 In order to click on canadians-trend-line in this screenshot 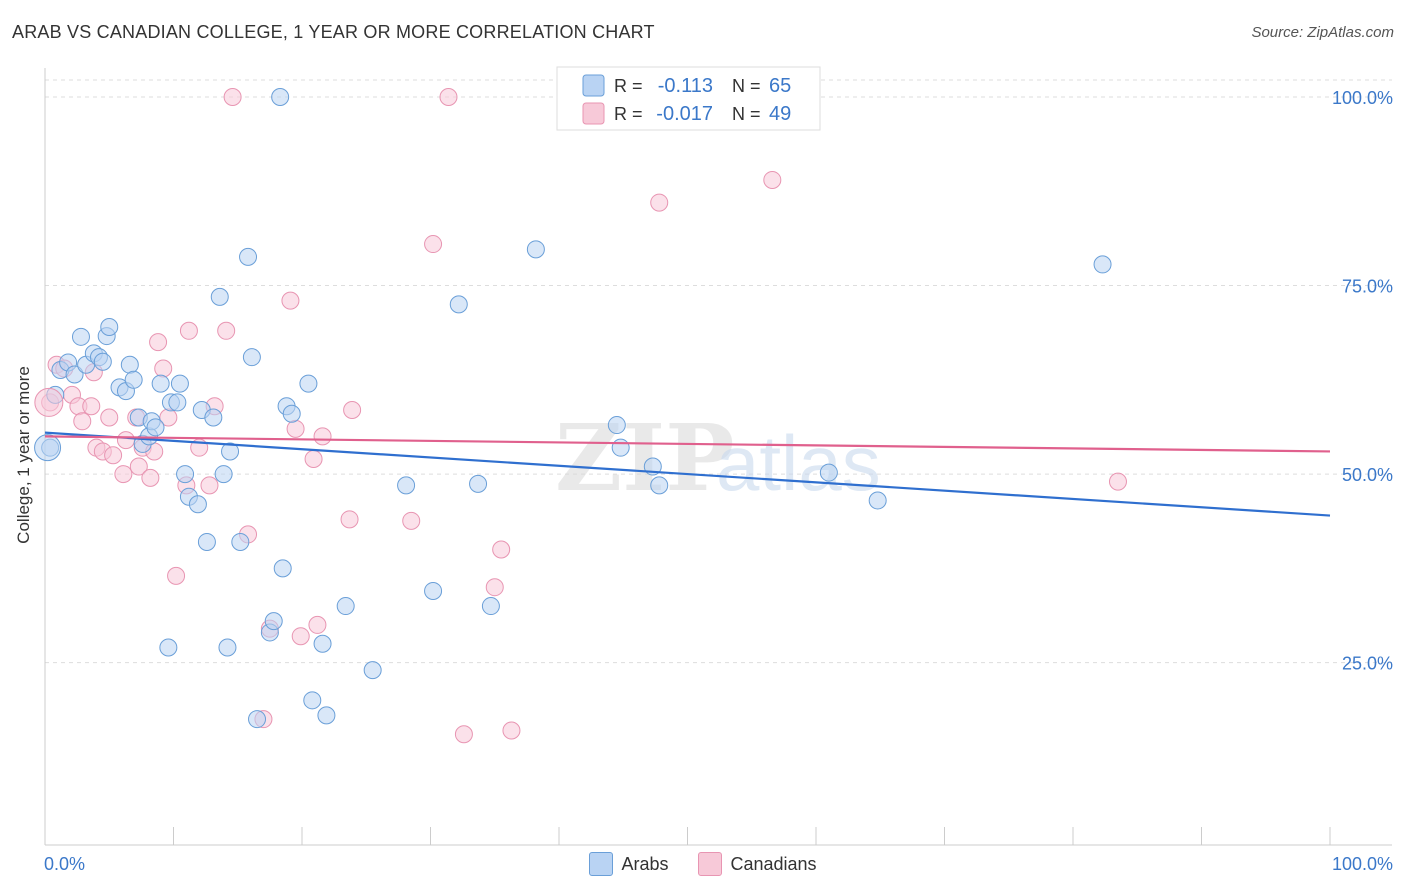, I will do `click(687, 444)`.